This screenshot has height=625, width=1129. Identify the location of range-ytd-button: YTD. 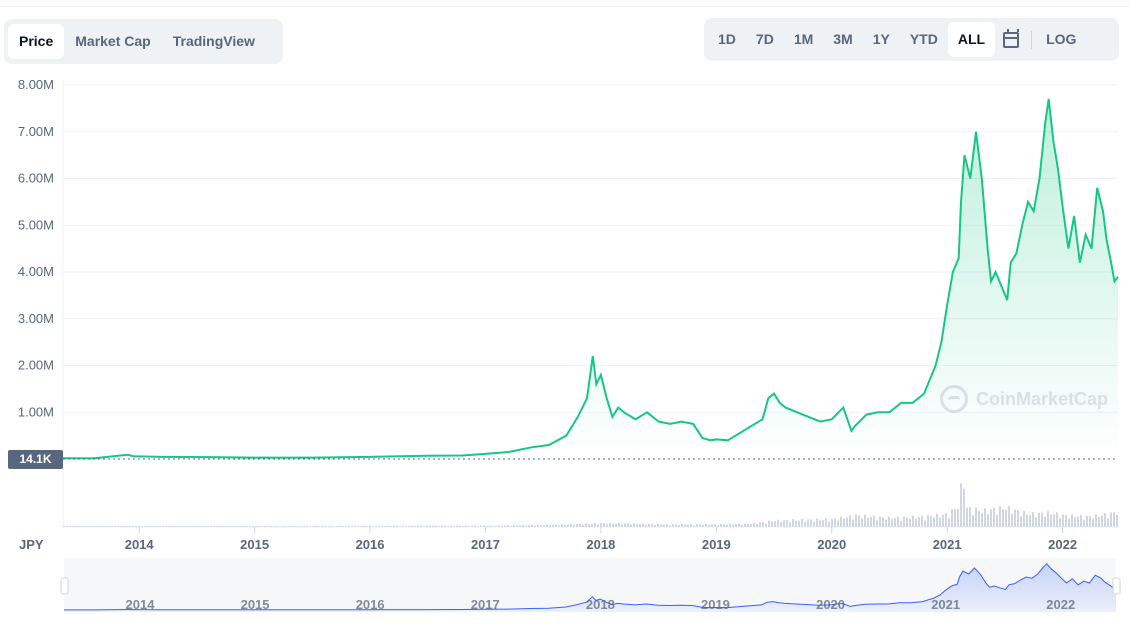
(923, 39).